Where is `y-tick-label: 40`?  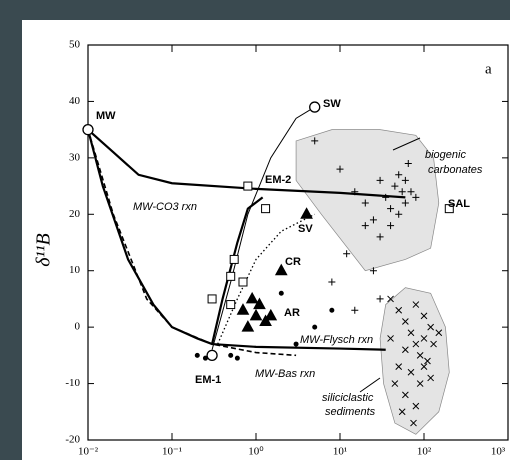 y-tick-label: 40 is located at coordinates (75, 101).